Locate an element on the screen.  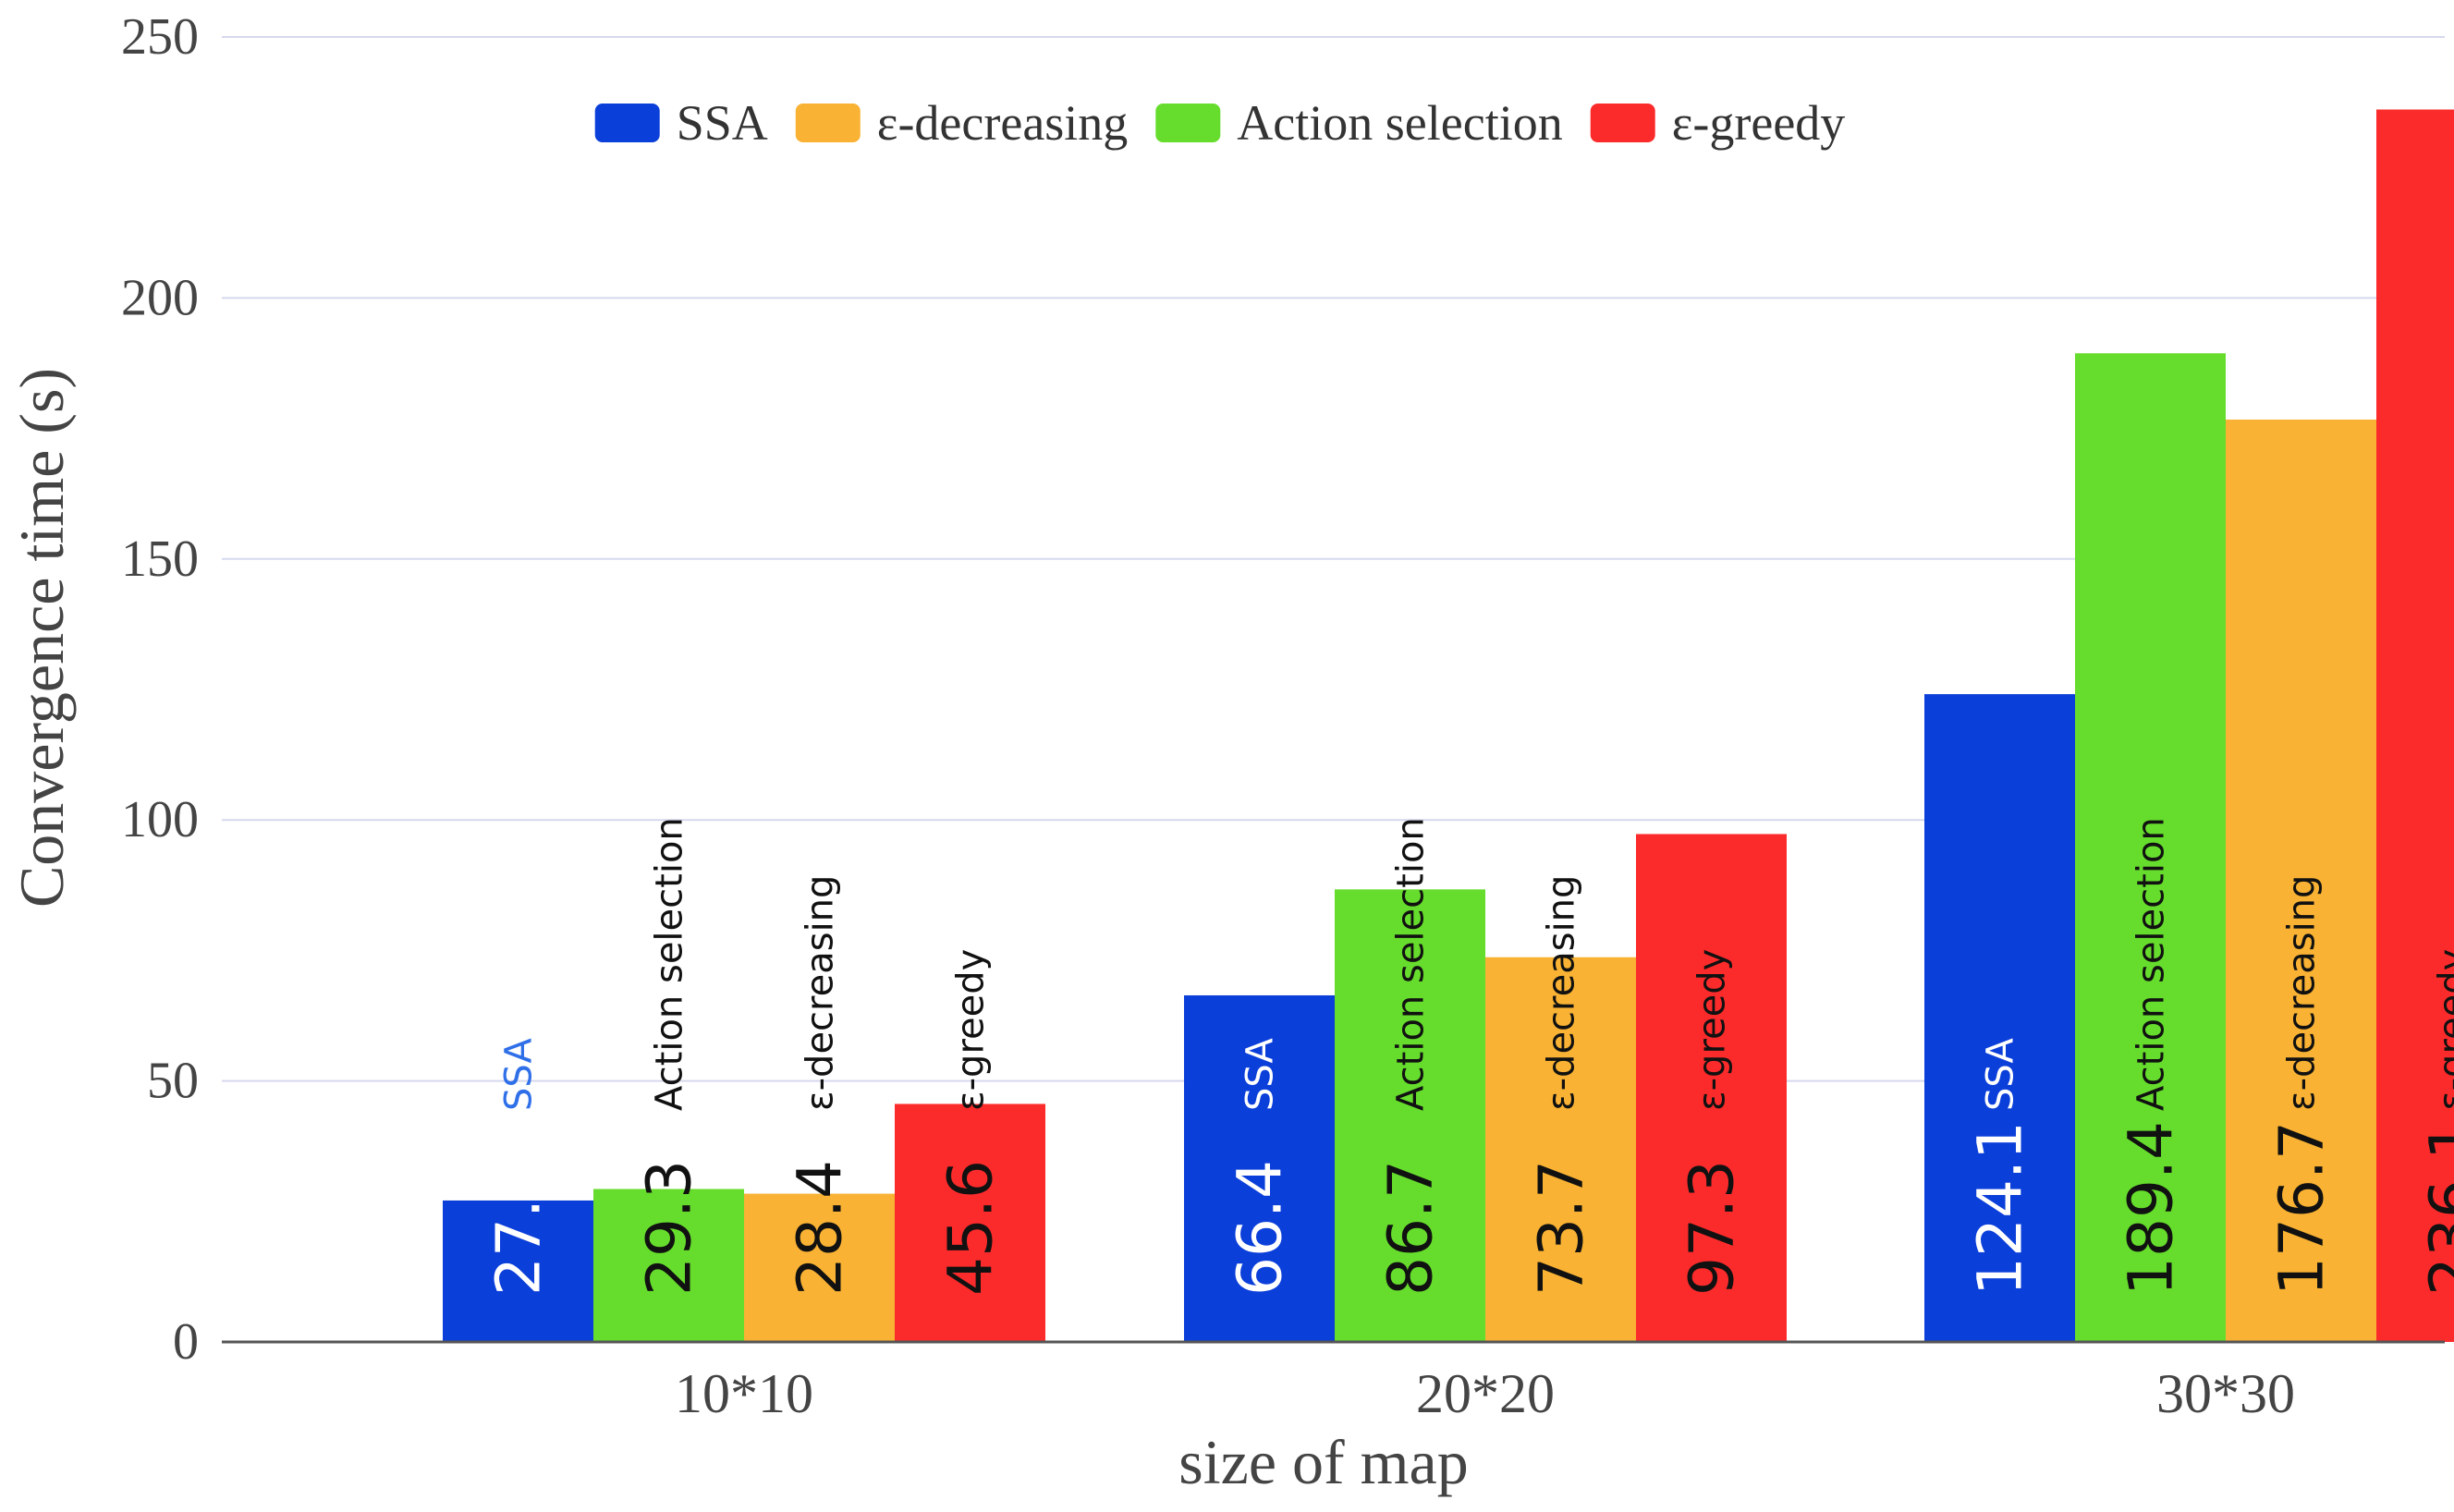
data-label: 176.7 is located at coordinates (2302, 1208).